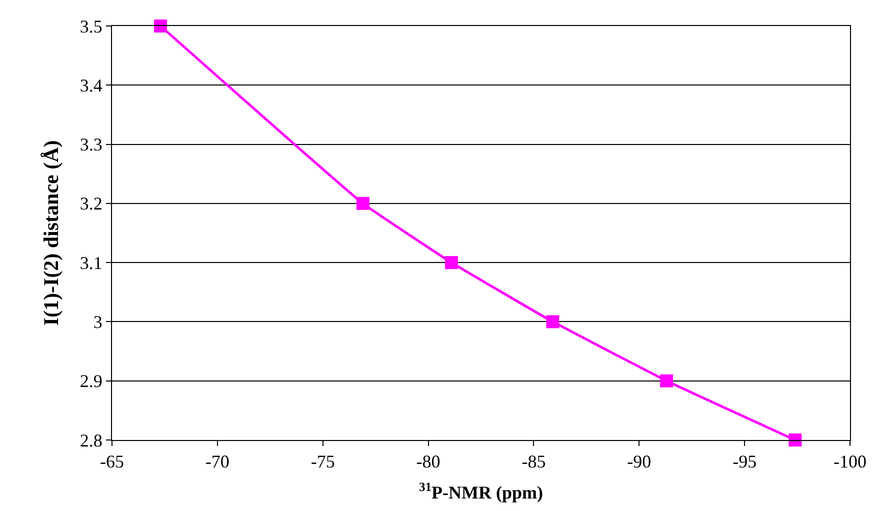  I want to click on y-tick-label: 3.4, so click(91, 85).